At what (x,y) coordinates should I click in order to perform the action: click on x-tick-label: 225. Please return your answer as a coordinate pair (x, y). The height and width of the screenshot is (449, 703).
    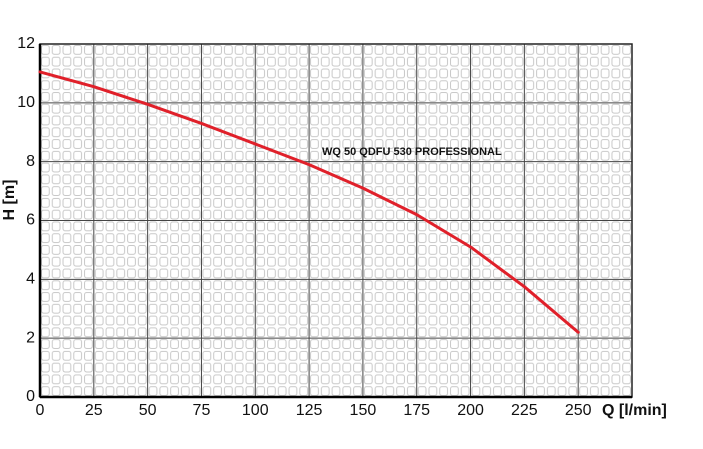
    Looking at the image, I should click on (524, 410).